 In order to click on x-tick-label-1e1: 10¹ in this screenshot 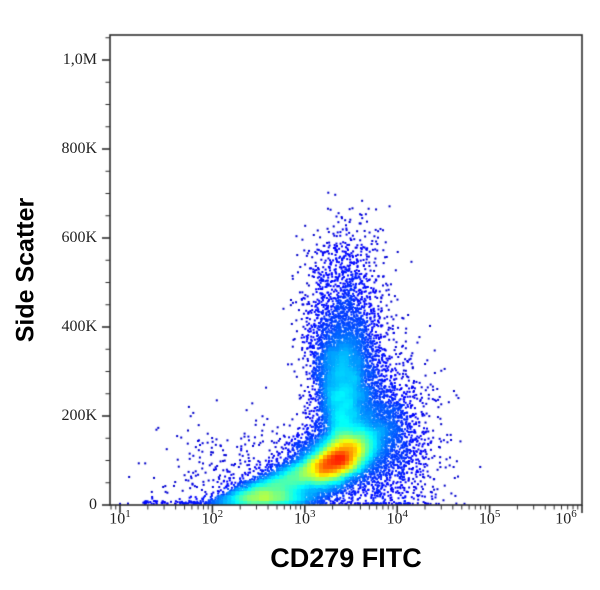, I will do `click(120, 518)`.